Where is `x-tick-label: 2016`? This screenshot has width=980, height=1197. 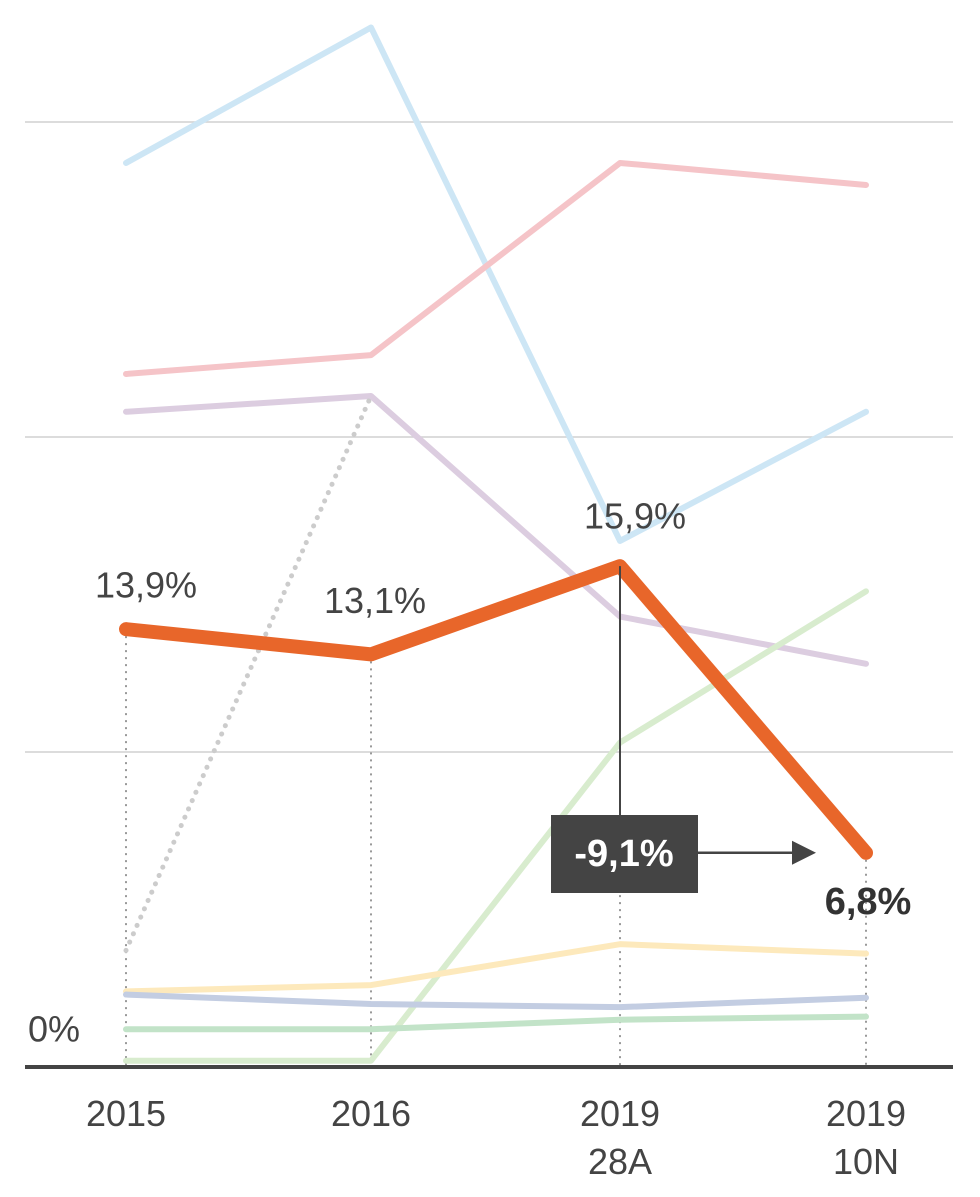
x-tick-label: 2016 is located at coordinates (371, 1113).